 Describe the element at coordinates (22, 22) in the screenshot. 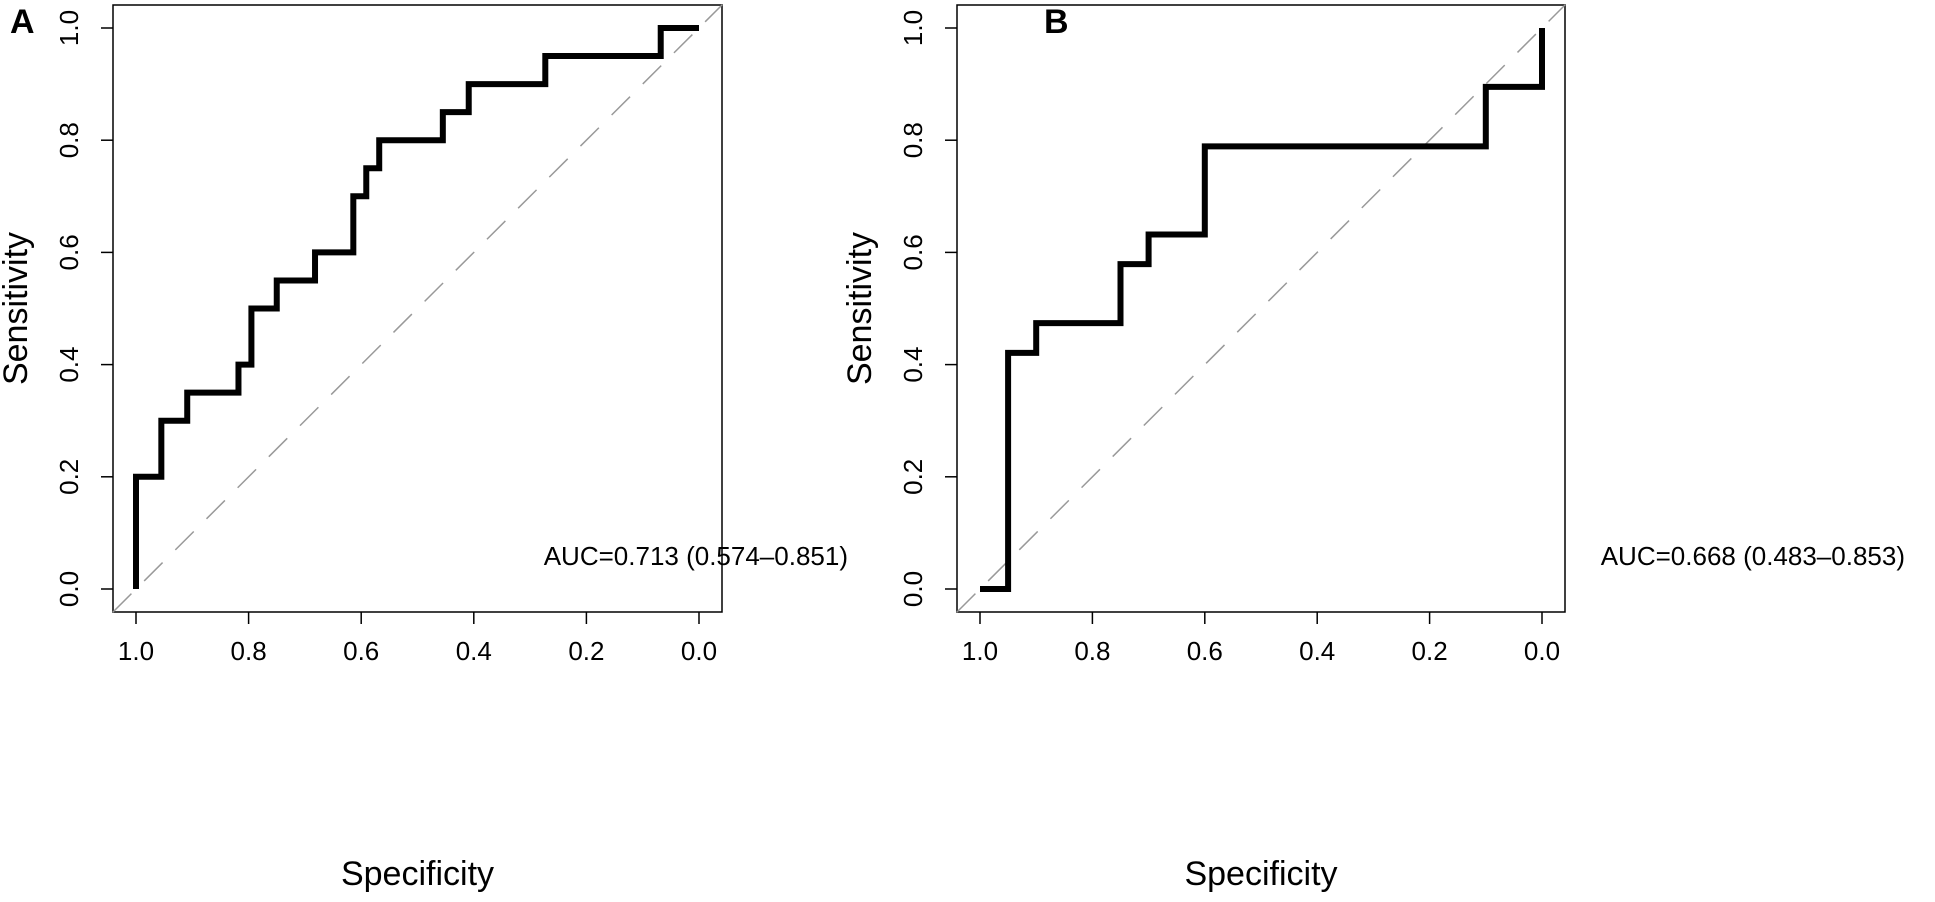

I see `panel-label-a: A` at that location.